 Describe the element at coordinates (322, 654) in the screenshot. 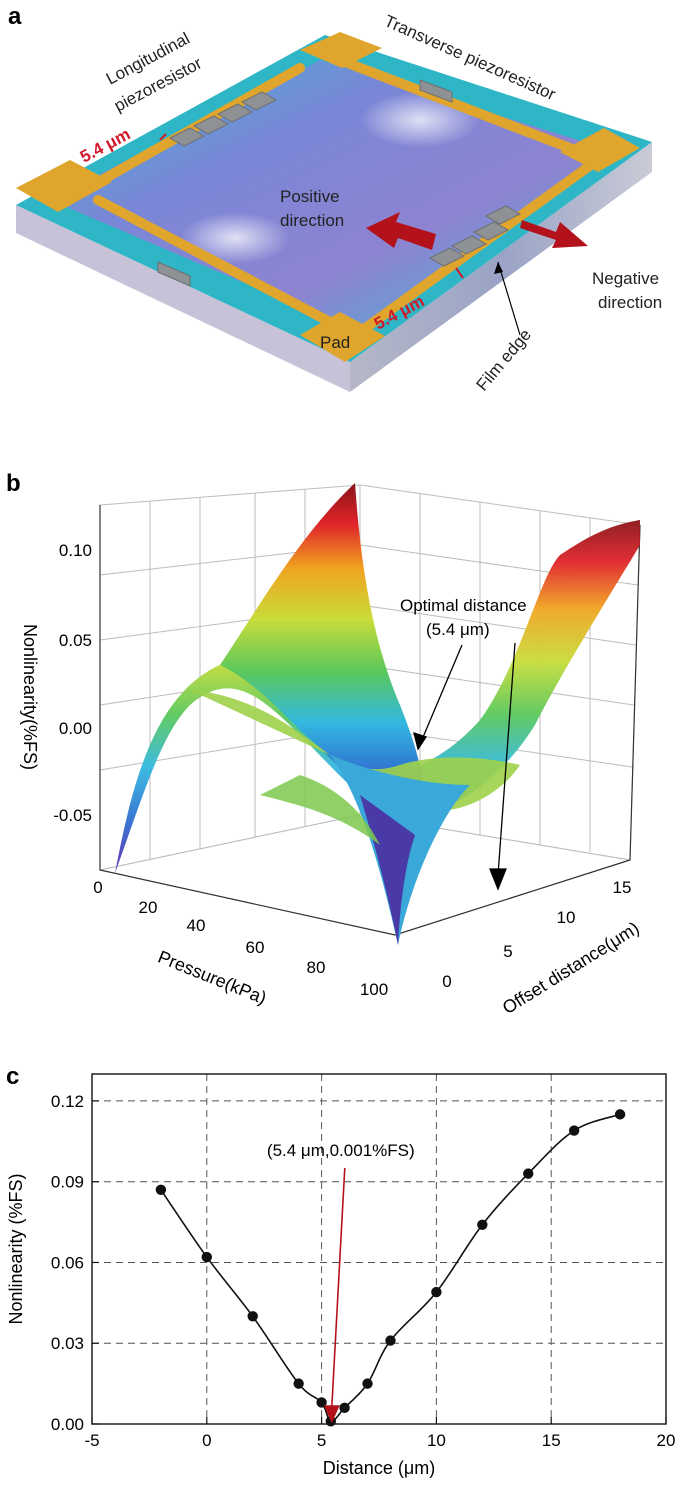

I see `surface-peak` at that location.